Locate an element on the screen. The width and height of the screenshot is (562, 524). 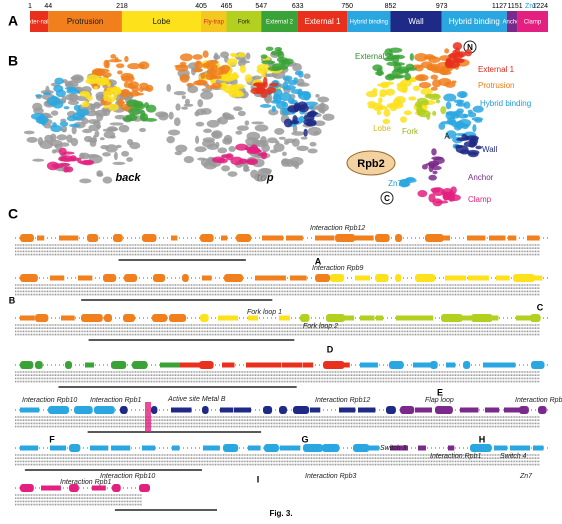
annotation: Flap loop is located at coordinates (439, 400).